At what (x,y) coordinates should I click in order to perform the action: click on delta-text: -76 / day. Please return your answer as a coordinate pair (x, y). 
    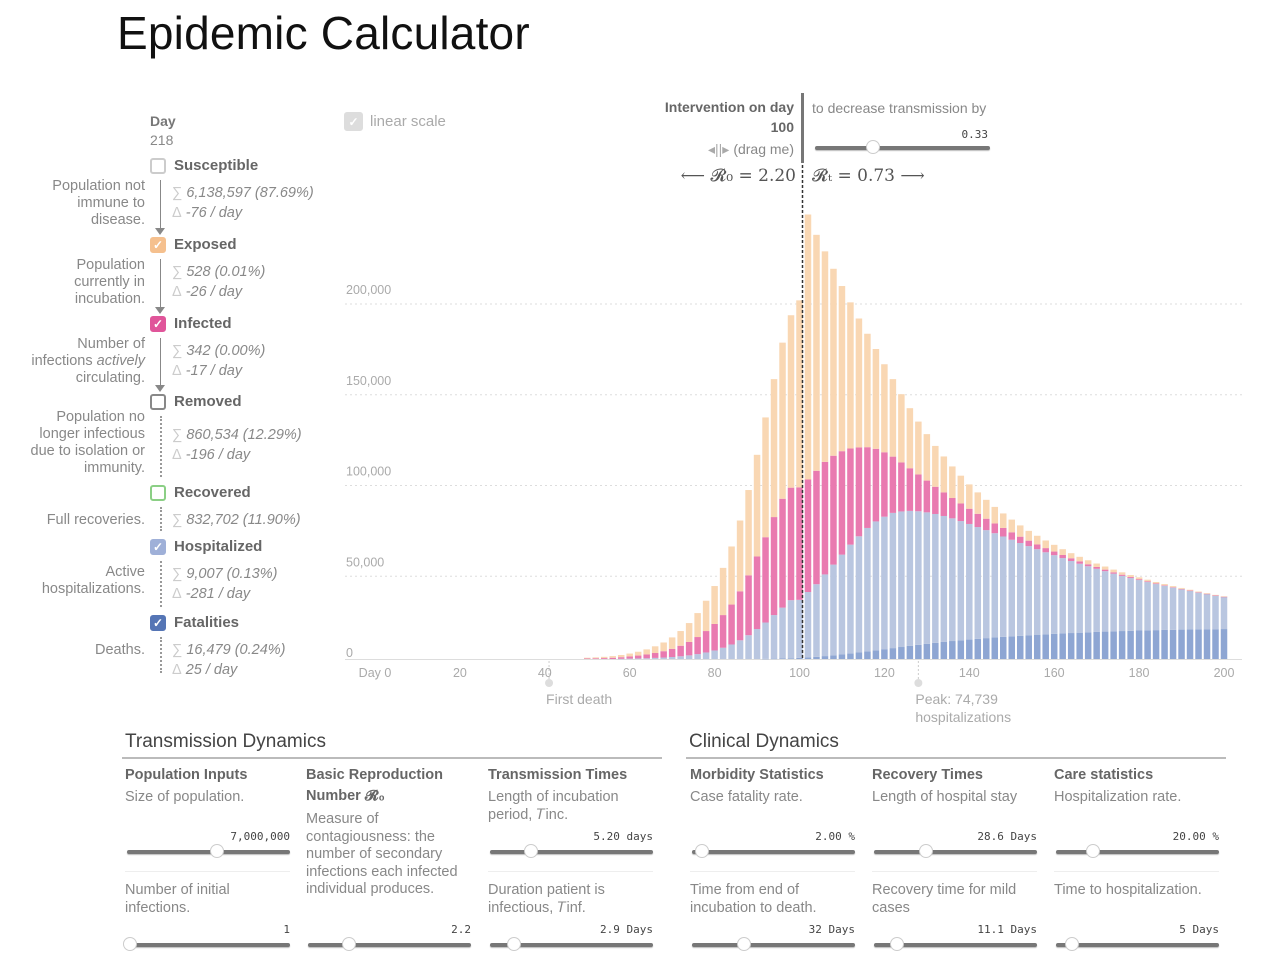
    Looking at the image, I should click on (214, 213).